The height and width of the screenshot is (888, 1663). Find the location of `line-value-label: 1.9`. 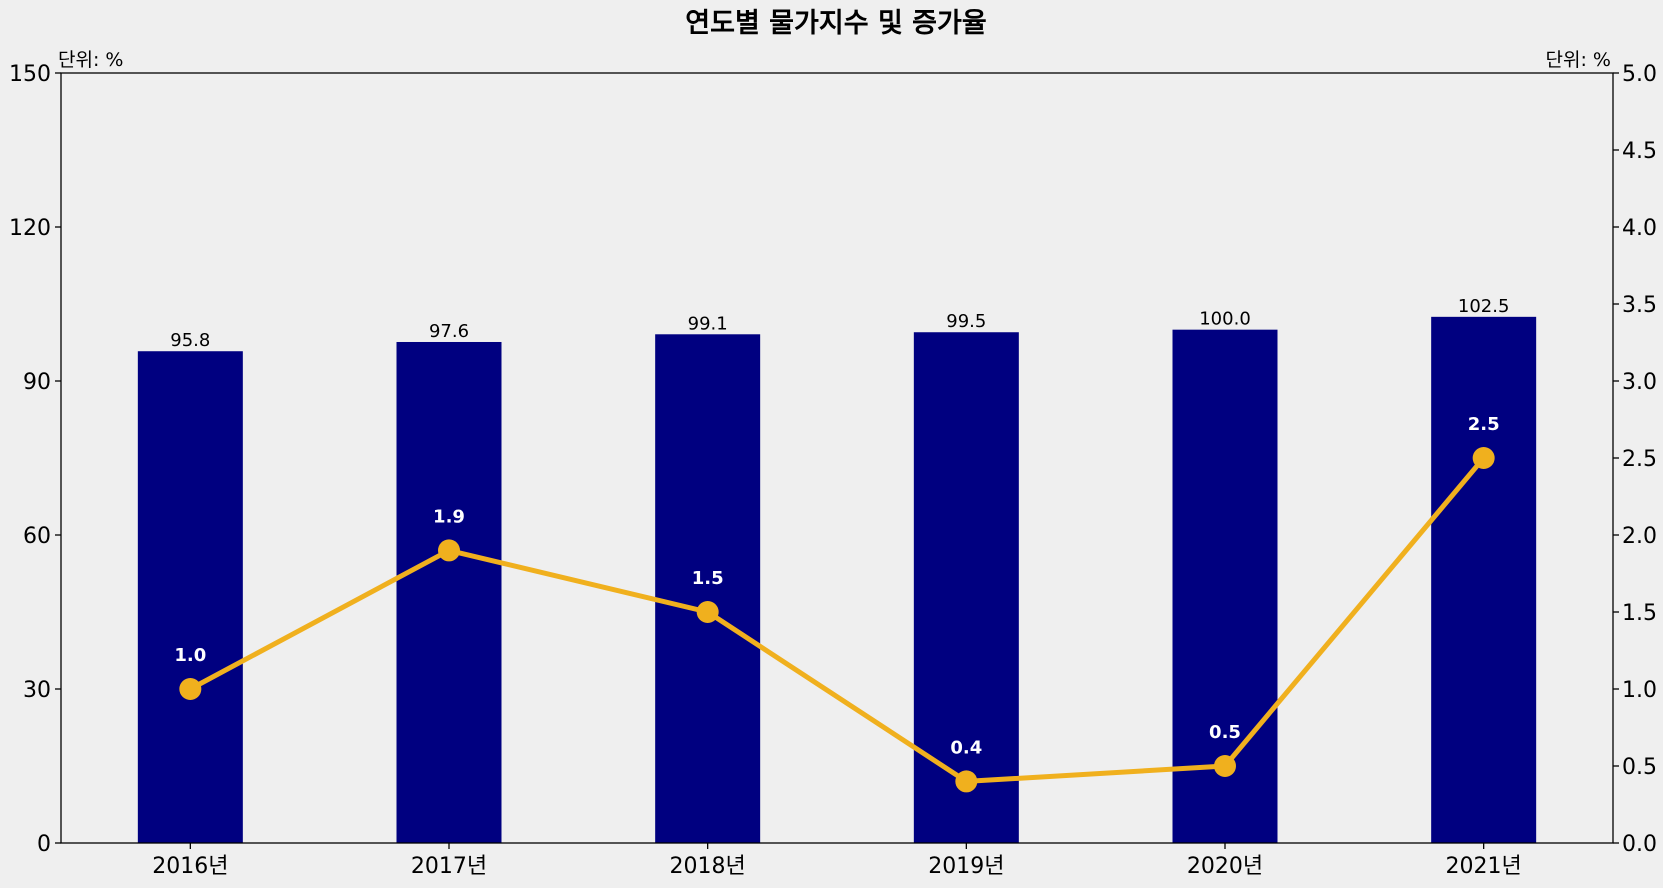

line-value-label: 1.9 is located at coordinates (449, 516).